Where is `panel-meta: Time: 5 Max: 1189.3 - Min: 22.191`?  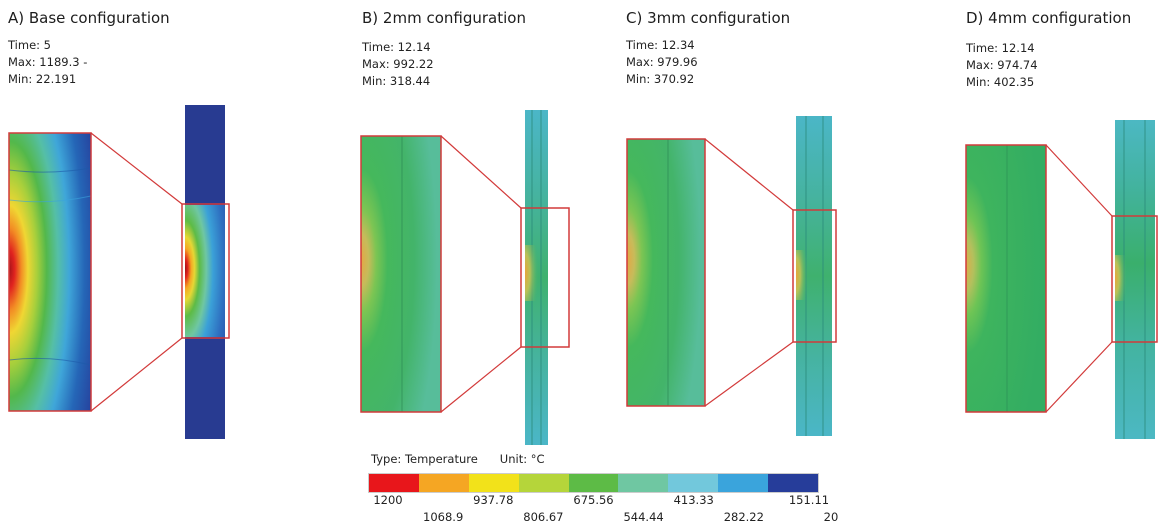 panel-meta: Time: 5 Max: 1189.3 - Min: 22.191 is located at coordinates (47, 62).